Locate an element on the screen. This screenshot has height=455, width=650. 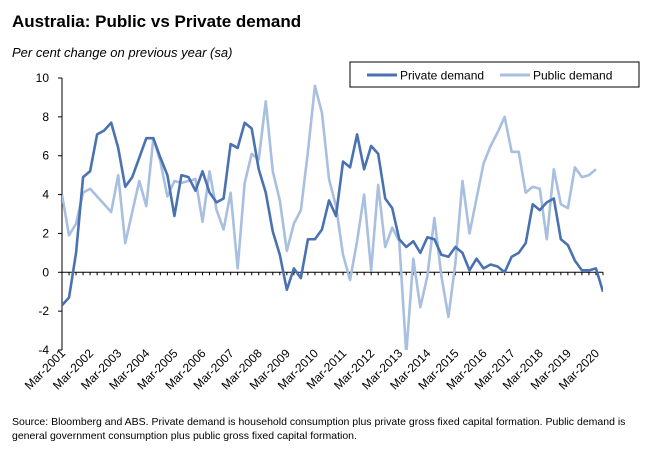
y-tick-label: 4 is located at coordinates (45, 195).